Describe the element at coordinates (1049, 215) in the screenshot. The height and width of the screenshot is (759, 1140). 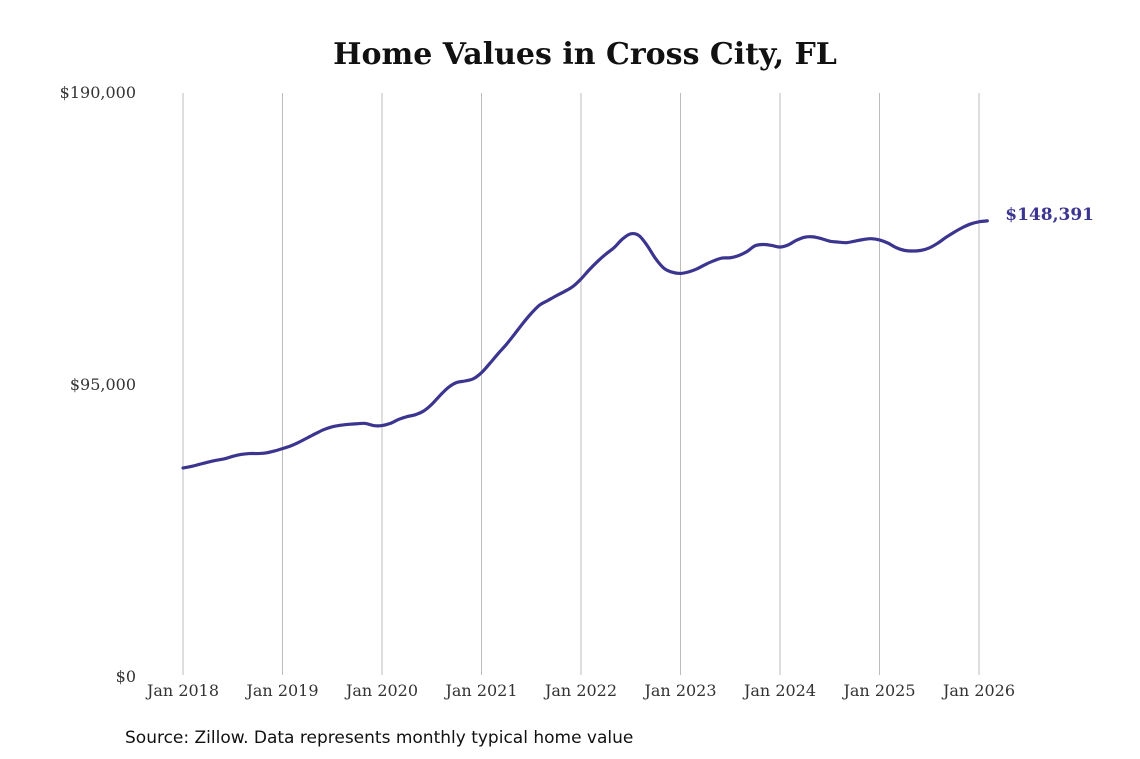
I see `latest-value-label: $148,391` at that location.